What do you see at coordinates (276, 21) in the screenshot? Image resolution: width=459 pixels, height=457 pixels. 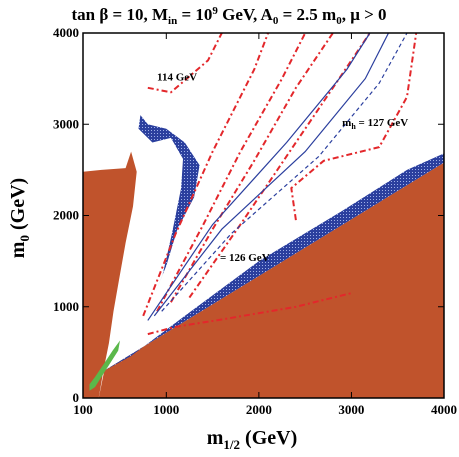 I see `title-sub-a: 0` at bounding box center [276, 21].